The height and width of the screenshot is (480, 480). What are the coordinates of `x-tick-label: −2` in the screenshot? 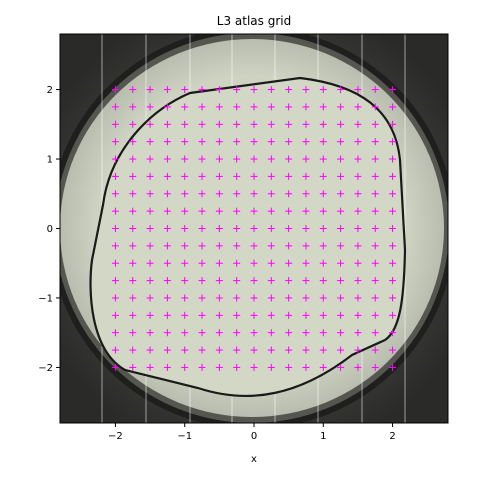 It's located at (115, 436).